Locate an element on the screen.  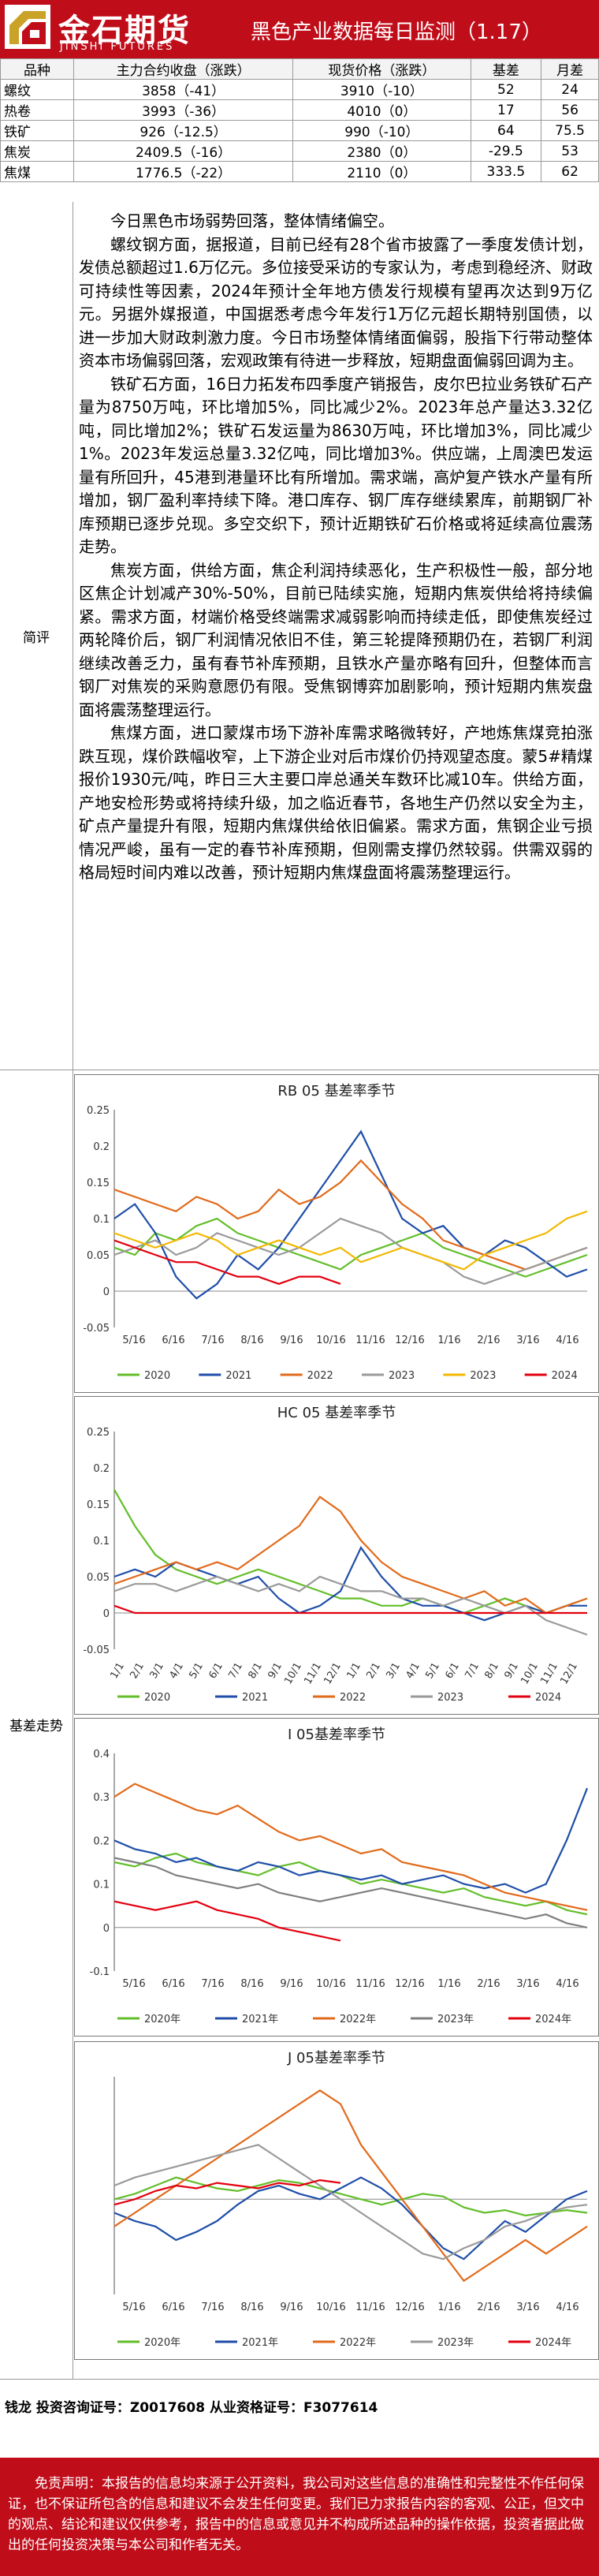
x-tick-label: 9/1 is located at coordinates (275, 1671).